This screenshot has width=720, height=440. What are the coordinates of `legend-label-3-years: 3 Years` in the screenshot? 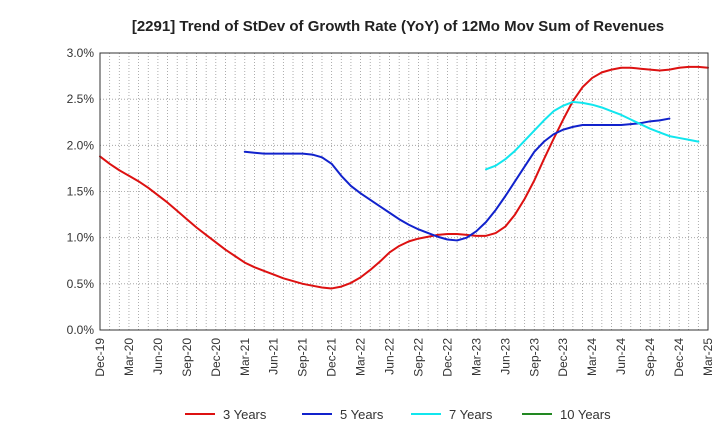 It's located at (245, 414).